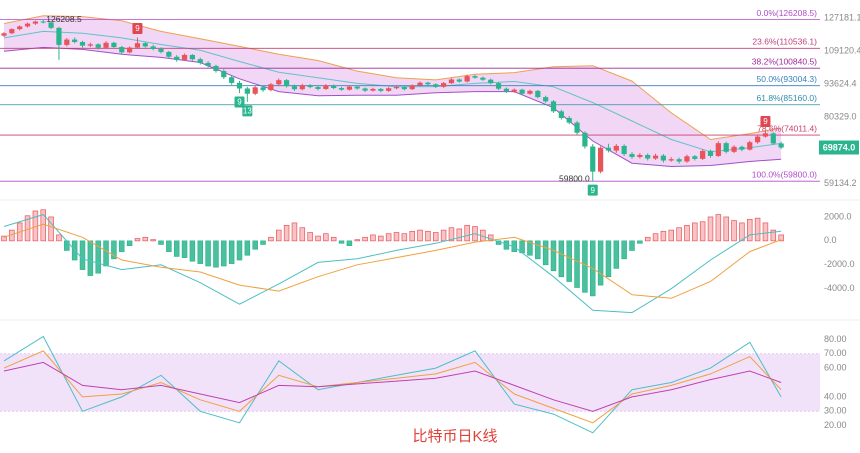  What do you see at coordinates (840, 117) in the screenshot?
I see `y-tick-label: 80329.0` at bounding box center [840, 117].